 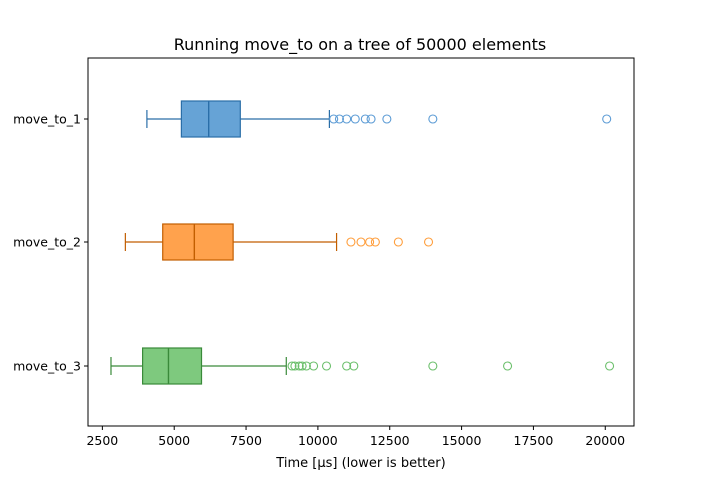 I want to click on x-tick-label: 20000, so click(x=605, y=440).